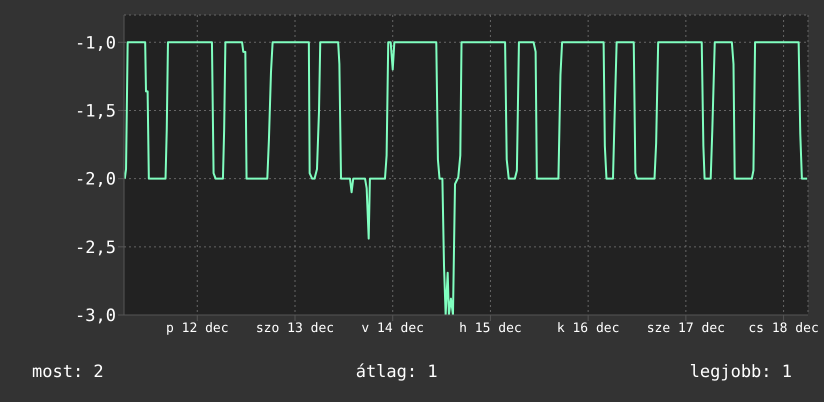 The image size is (824, 402). What do you see at coordinates (397, 372) in the screenshot?
I see `text: átlag: 1` at bounding box center [397, 372].